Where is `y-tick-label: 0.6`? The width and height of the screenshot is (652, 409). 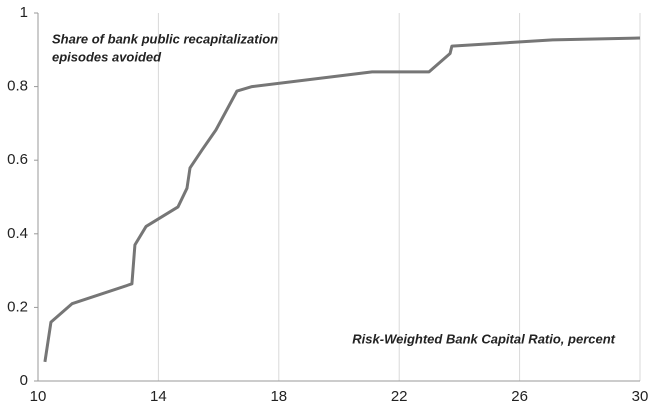
y-tick-label: 0.6 is located at coordinates (17, 159).